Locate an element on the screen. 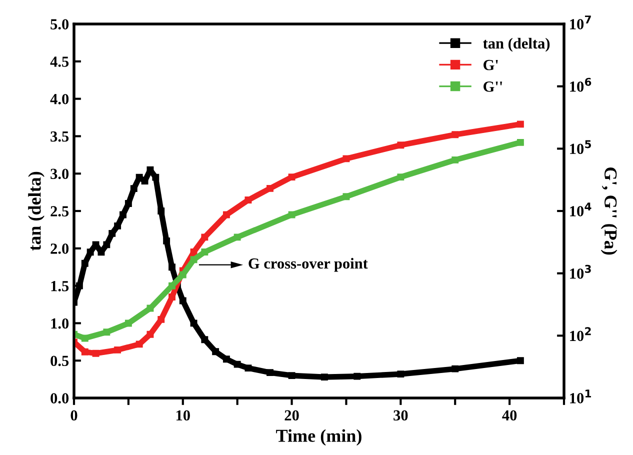 This screenshot has width=633, height=455. y2-tick-label: 10$^{7}$ is located at coordinates (580, 23).